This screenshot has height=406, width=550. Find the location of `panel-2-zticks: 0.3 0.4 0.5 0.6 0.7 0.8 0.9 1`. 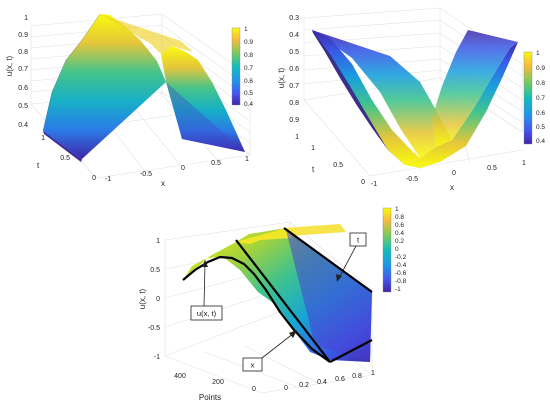

panel-2-zticks: 0.3 0.4 0.5 0.6 0.7 0.8 0.9 1 is located at coordinates (294, 78).